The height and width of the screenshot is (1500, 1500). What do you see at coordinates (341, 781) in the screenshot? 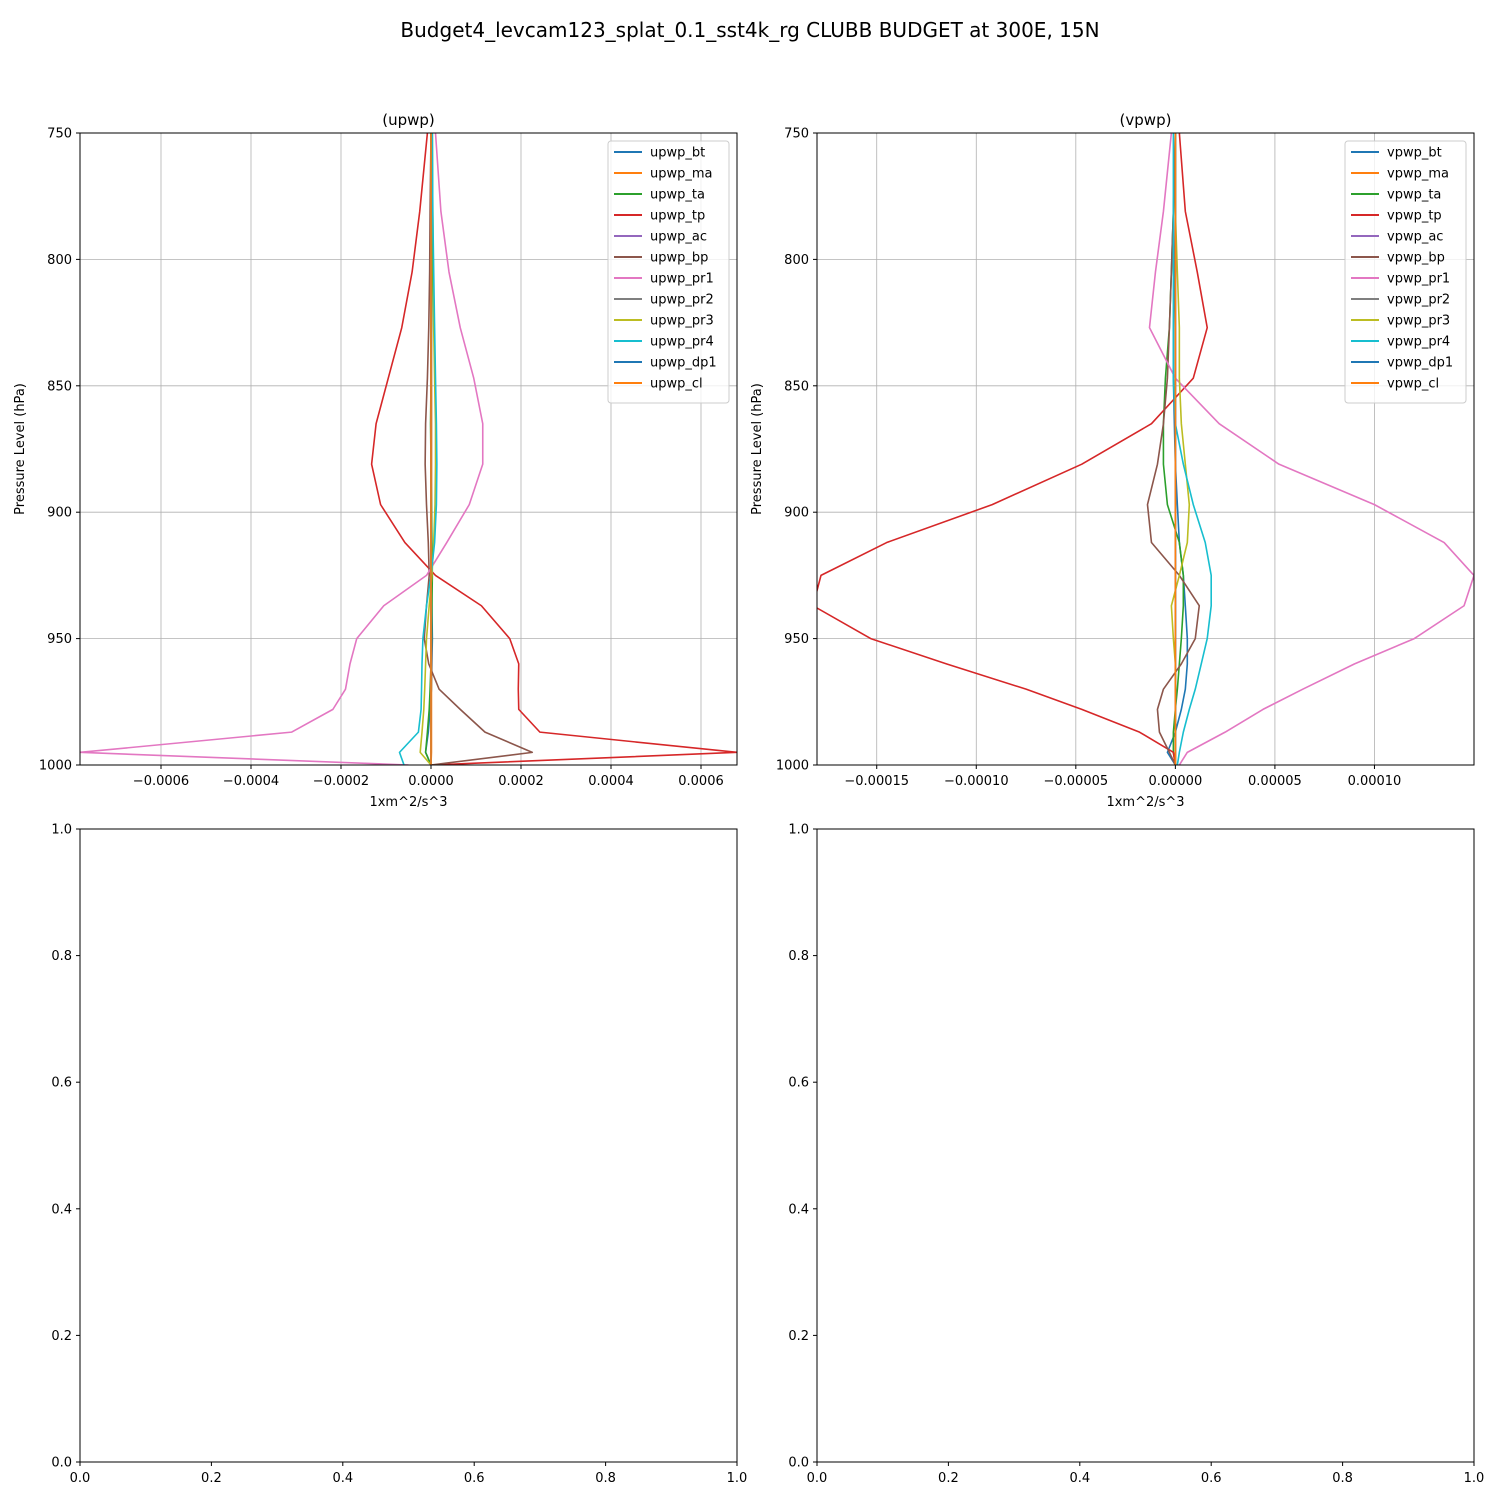
I see `x-tick-label: −0.0002` at bounding box center [341, 781].